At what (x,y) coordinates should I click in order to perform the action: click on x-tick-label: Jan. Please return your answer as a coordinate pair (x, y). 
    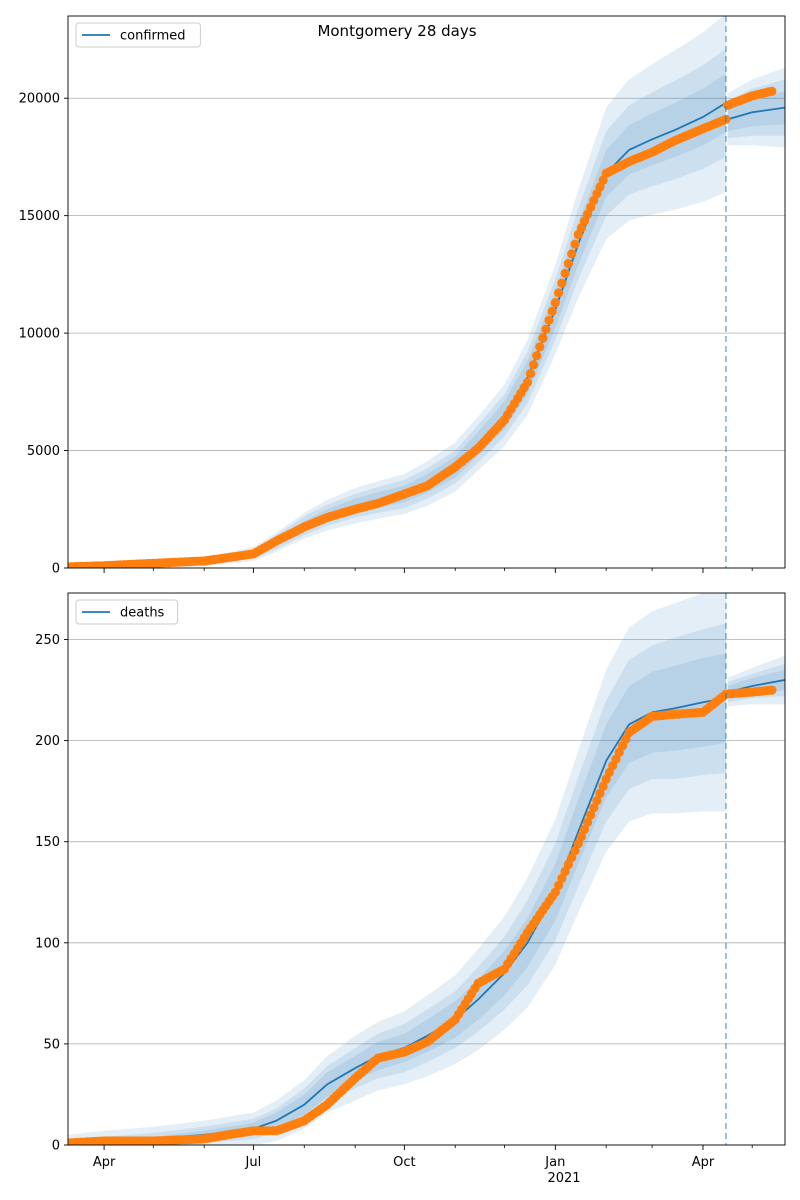
    Looking at the image, I should click on (554, 1162).